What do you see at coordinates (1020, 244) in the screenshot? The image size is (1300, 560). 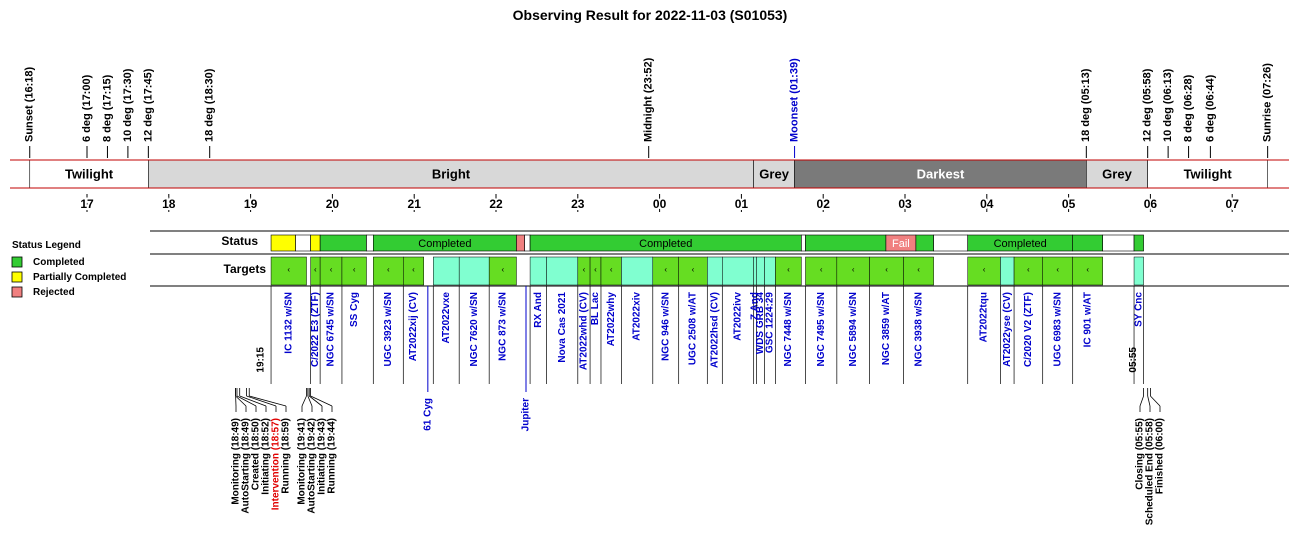 I see `status-block-label: Completed` at bounding box center [1020, 244].